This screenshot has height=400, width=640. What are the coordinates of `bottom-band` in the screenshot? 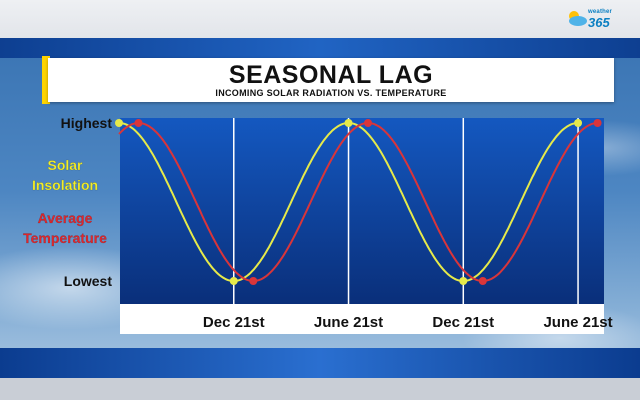 It's located at (320, 363).